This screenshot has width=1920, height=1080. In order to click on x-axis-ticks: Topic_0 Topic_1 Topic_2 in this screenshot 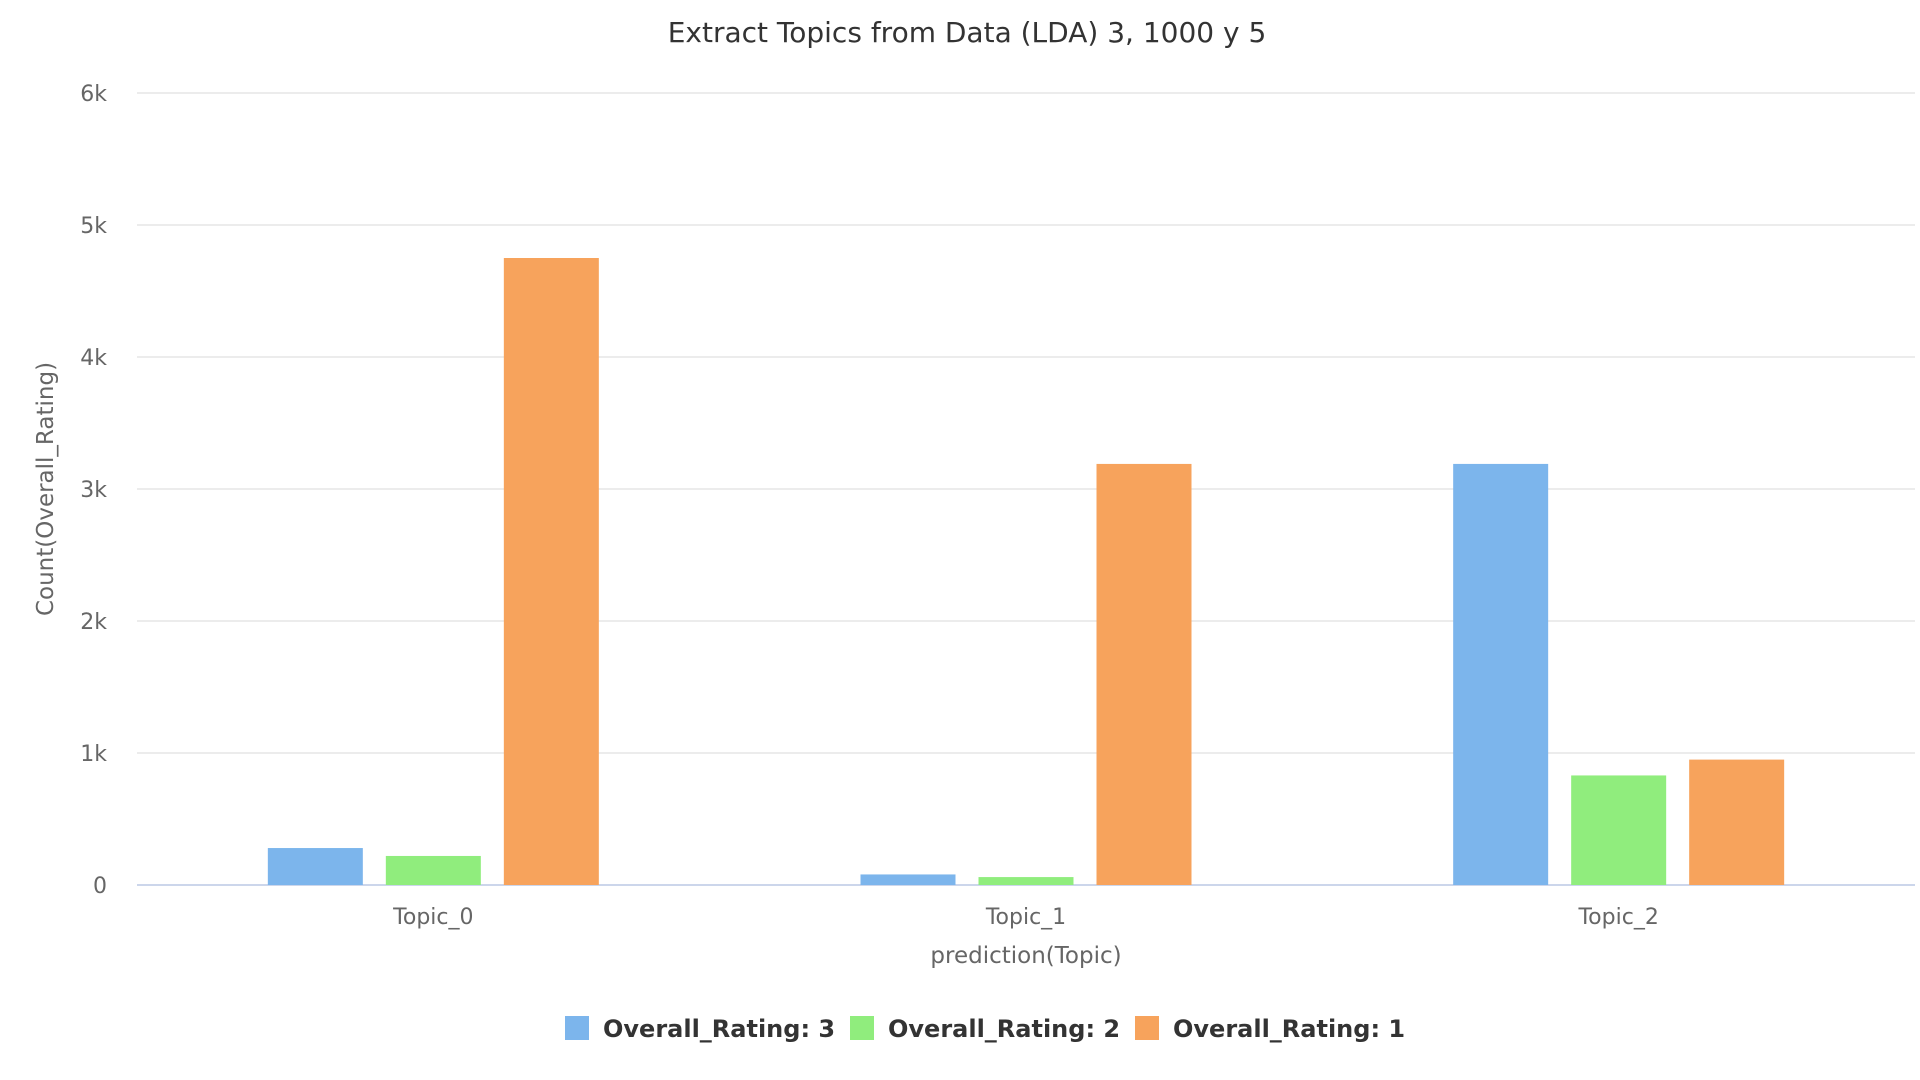, I will do `click(1025, 917)`.